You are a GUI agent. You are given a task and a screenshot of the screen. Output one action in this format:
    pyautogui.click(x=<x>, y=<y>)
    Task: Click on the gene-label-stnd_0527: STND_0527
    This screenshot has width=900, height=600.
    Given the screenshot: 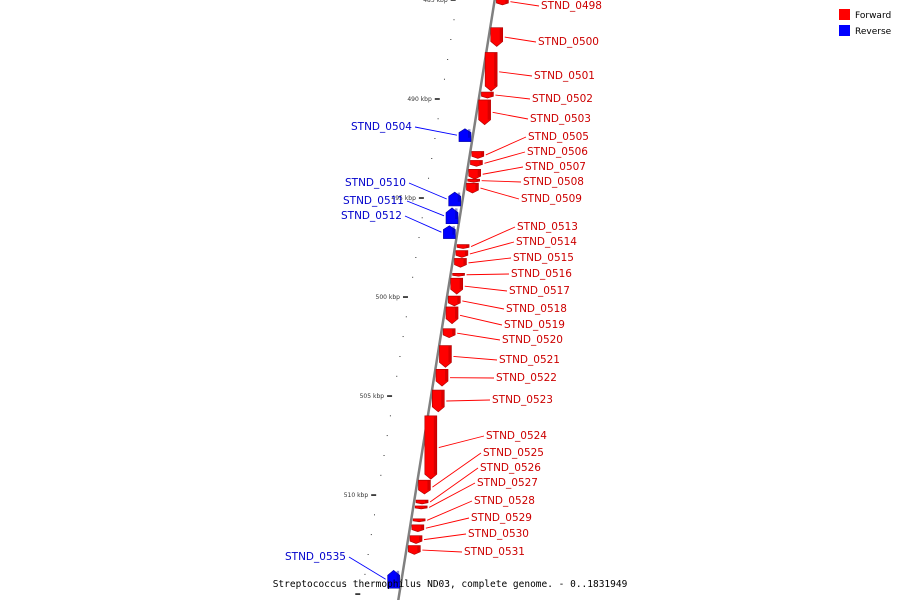 What is the action you would take?
    pyautogui.click(x=507, y=483)
    